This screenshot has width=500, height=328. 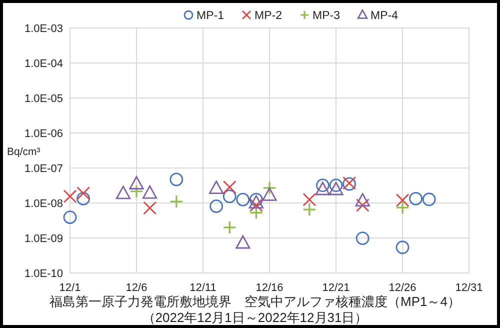 I want to click on x-tick-label: 12/21, so click(x=336, y=288).